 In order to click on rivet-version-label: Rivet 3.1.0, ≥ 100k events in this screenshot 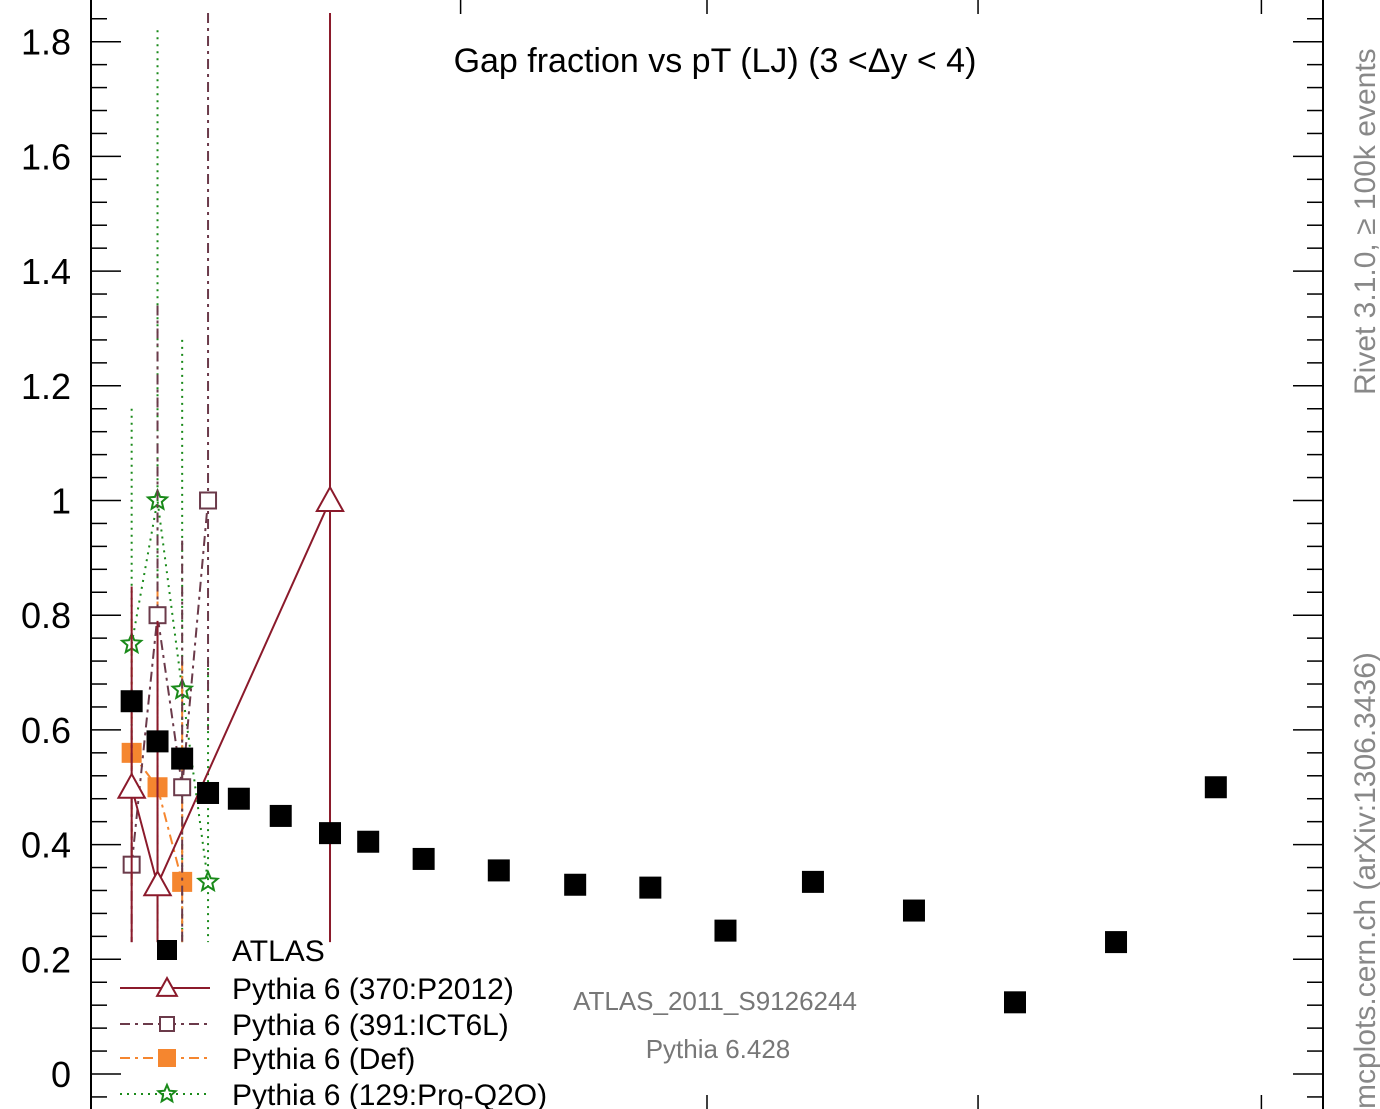, I will do `click(1364, 221)`.